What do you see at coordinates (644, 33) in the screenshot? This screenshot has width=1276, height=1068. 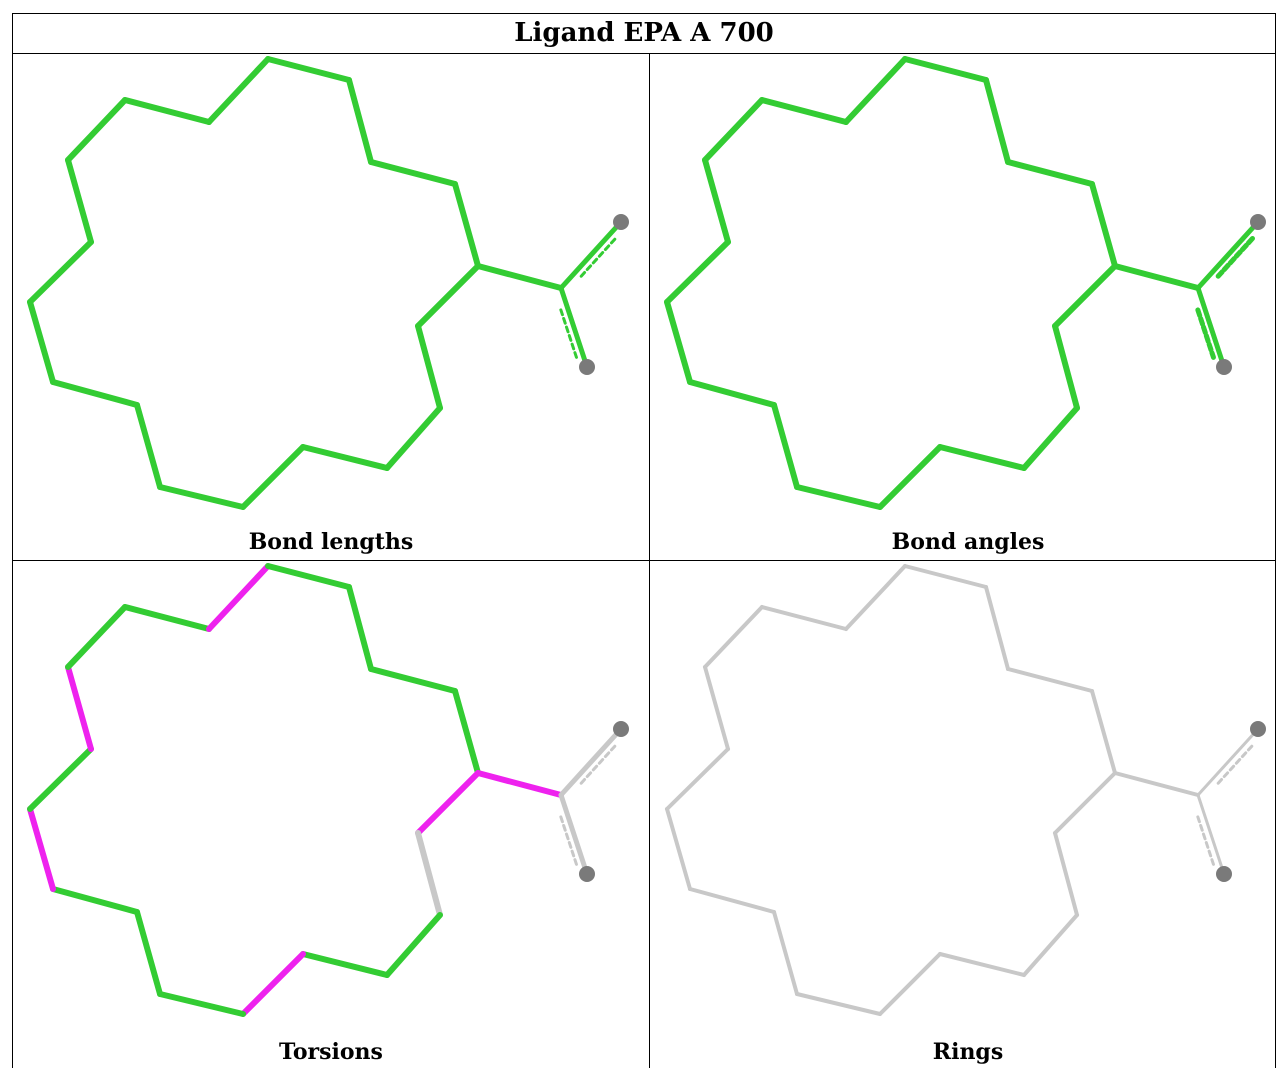 I see `table-title: Ligand EPA A 700` at bounding box center [644, 33].